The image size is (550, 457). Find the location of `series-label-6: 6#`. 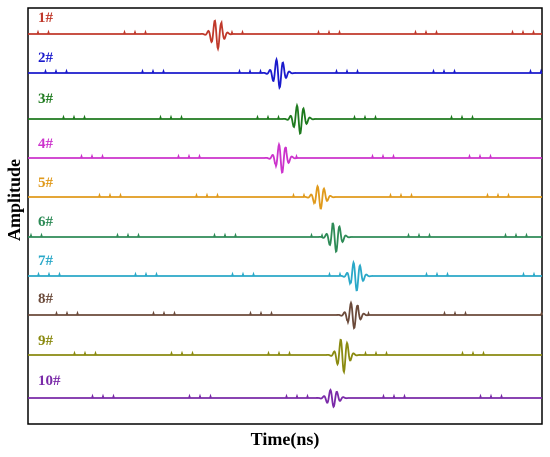

series-label-6: 6# is located at coordinates (46, 222).